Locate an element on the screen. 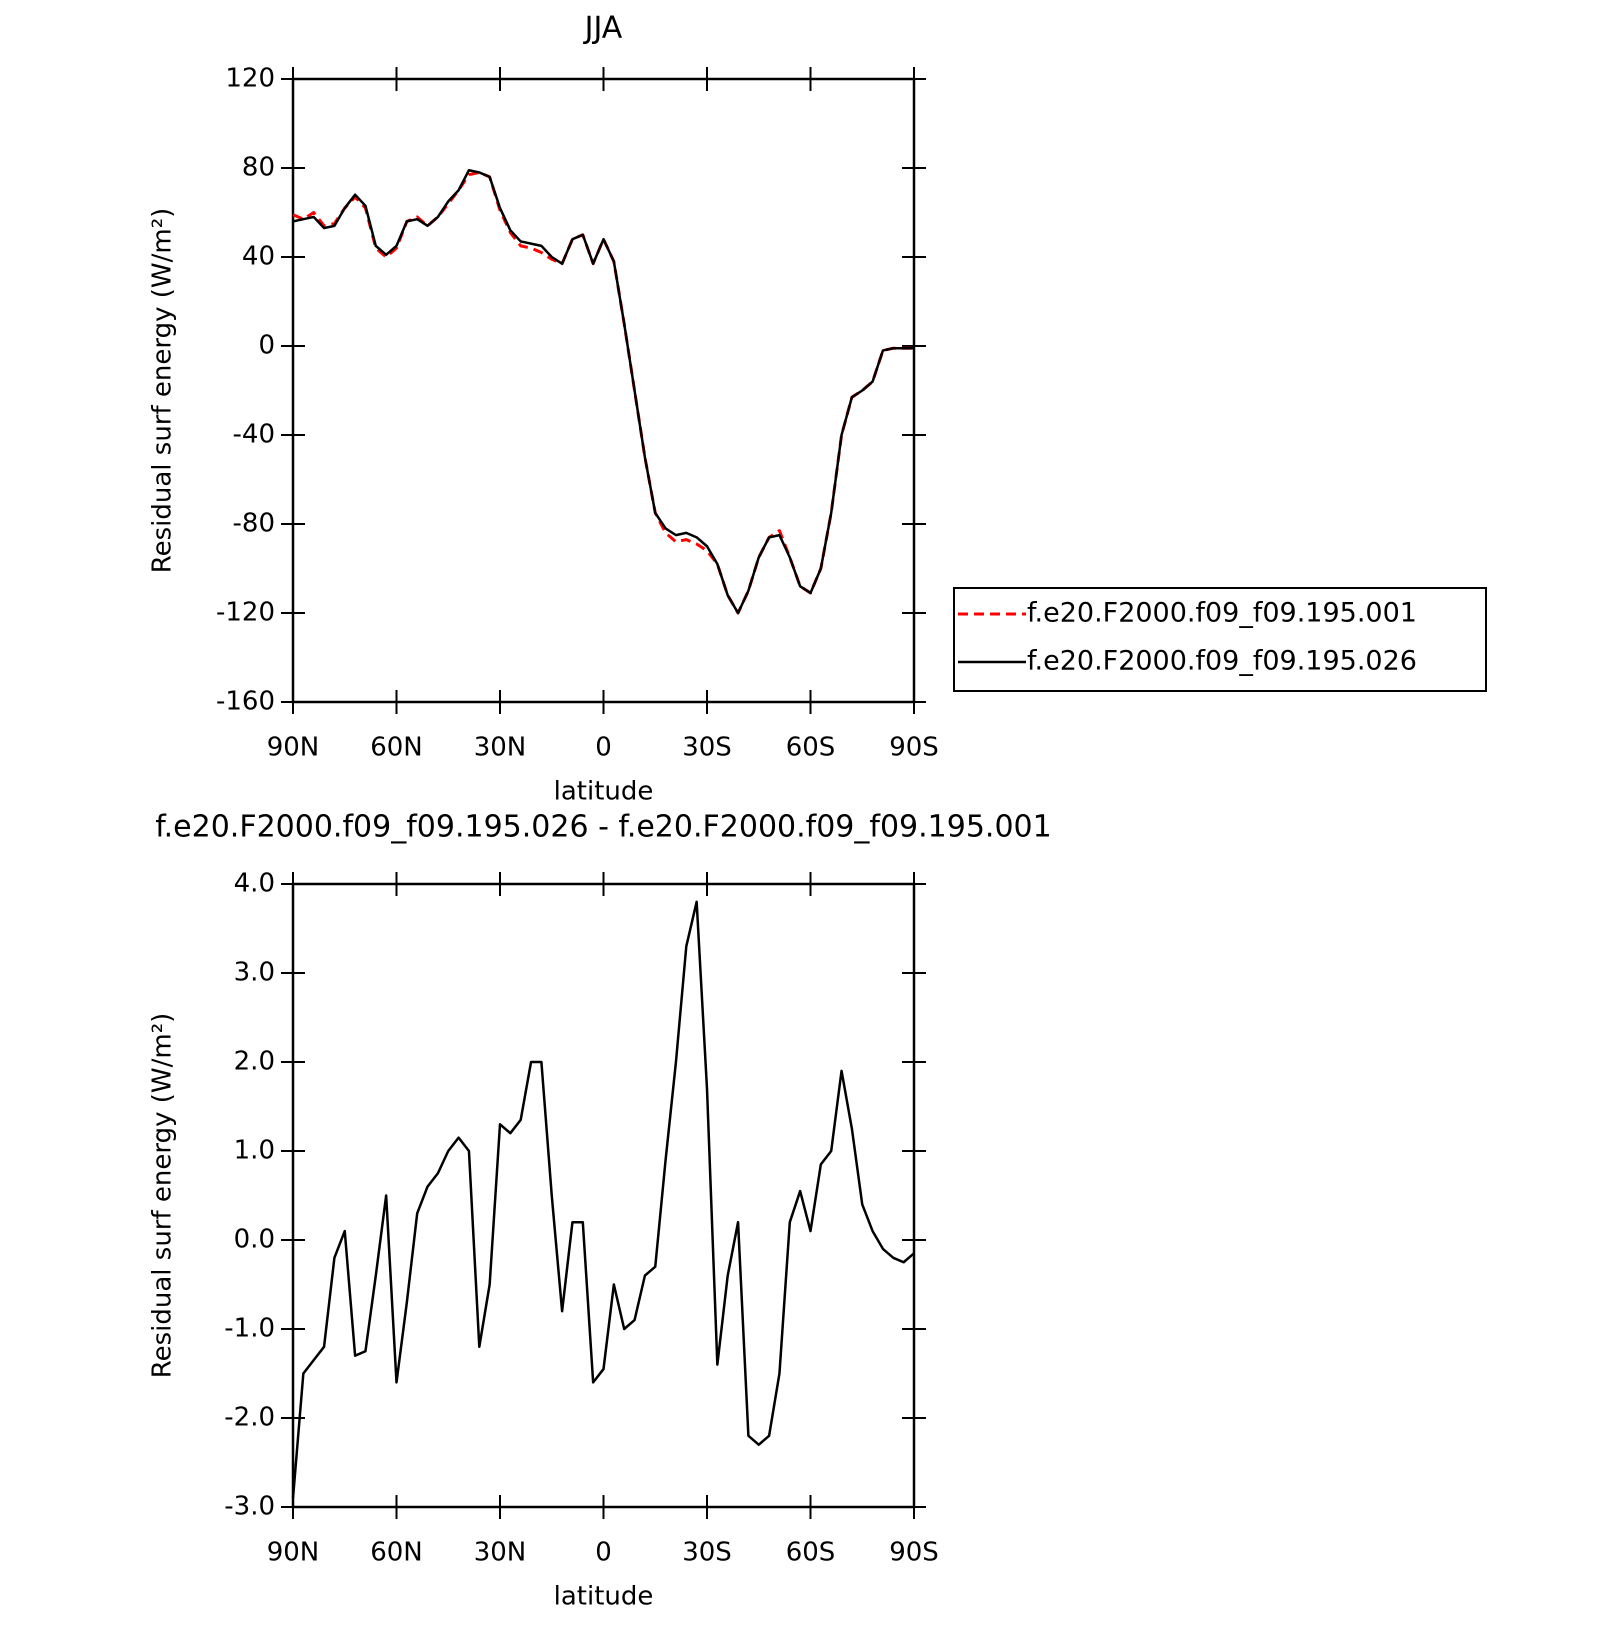 The width and height of the screenshot is (1610, 1635). y-tick-label: -120 is located at coordinates (245, 613).